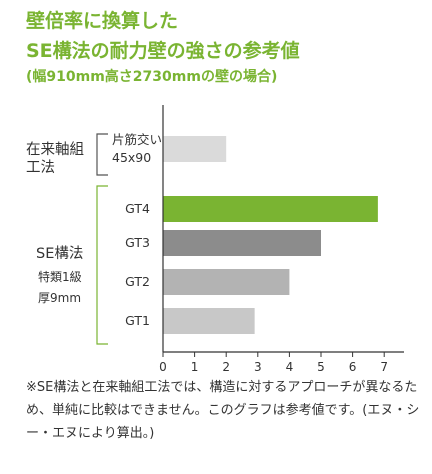  I want to click on group-se: SE構法 特類1級 厚9mm, so click(72, 265).